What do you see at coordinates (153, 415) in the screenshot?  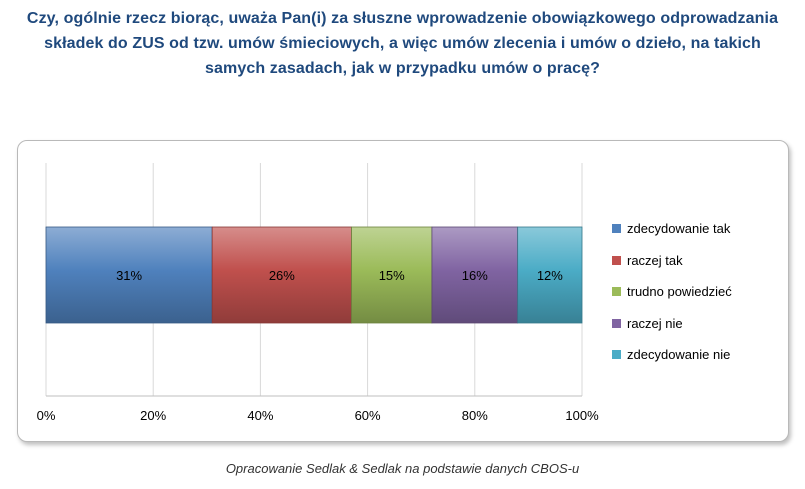 I see `x-tick-label: 20%` at bounding box center [153, 415].